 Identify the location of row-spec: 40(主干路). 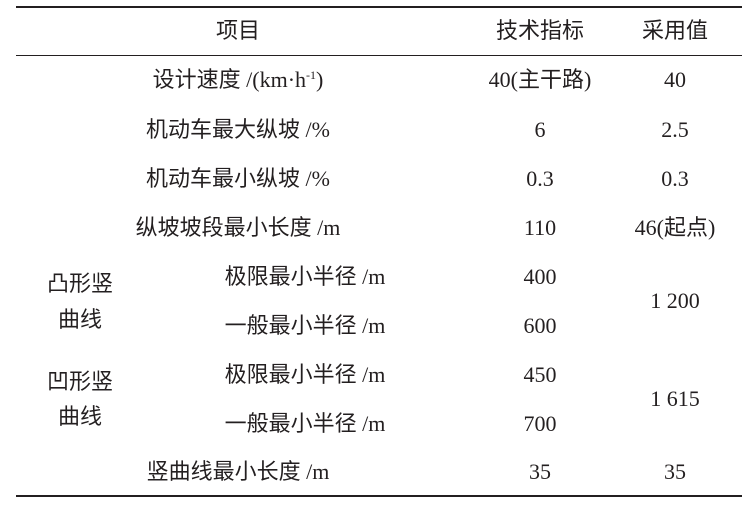
(540, 79).